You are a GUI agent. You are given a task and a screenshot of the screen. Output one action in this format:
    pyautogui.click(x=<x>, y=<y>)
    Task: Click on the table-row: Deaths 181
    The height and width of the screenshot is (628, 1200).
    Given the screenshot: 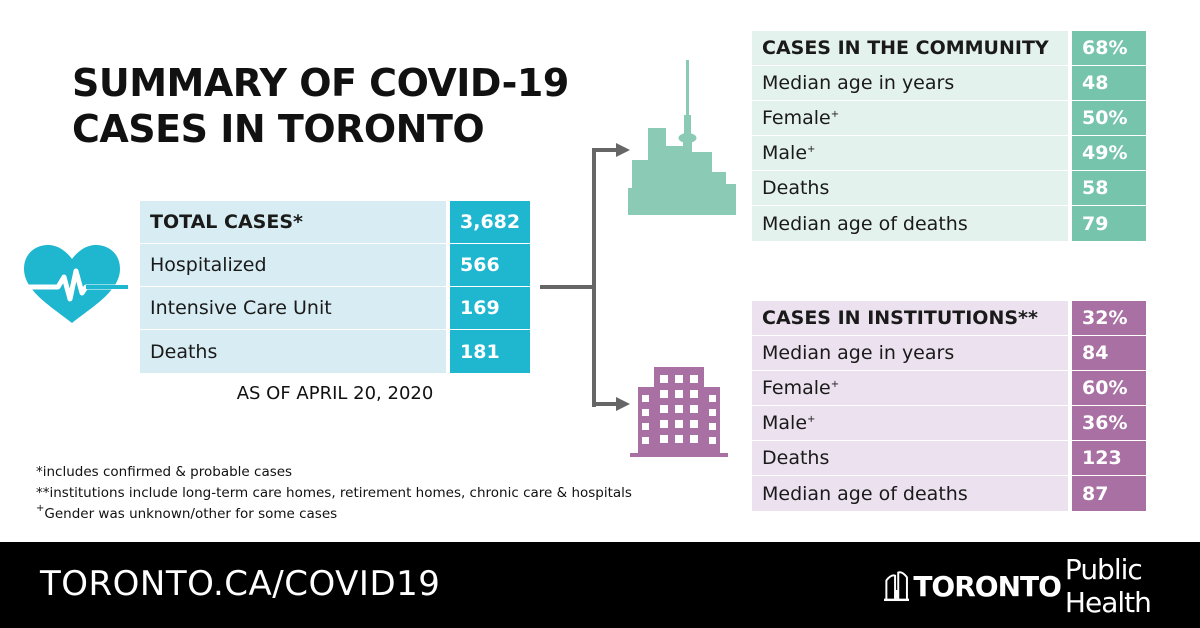 What is the action you would take?
    pyautogui.click(x=335, y=351)
    